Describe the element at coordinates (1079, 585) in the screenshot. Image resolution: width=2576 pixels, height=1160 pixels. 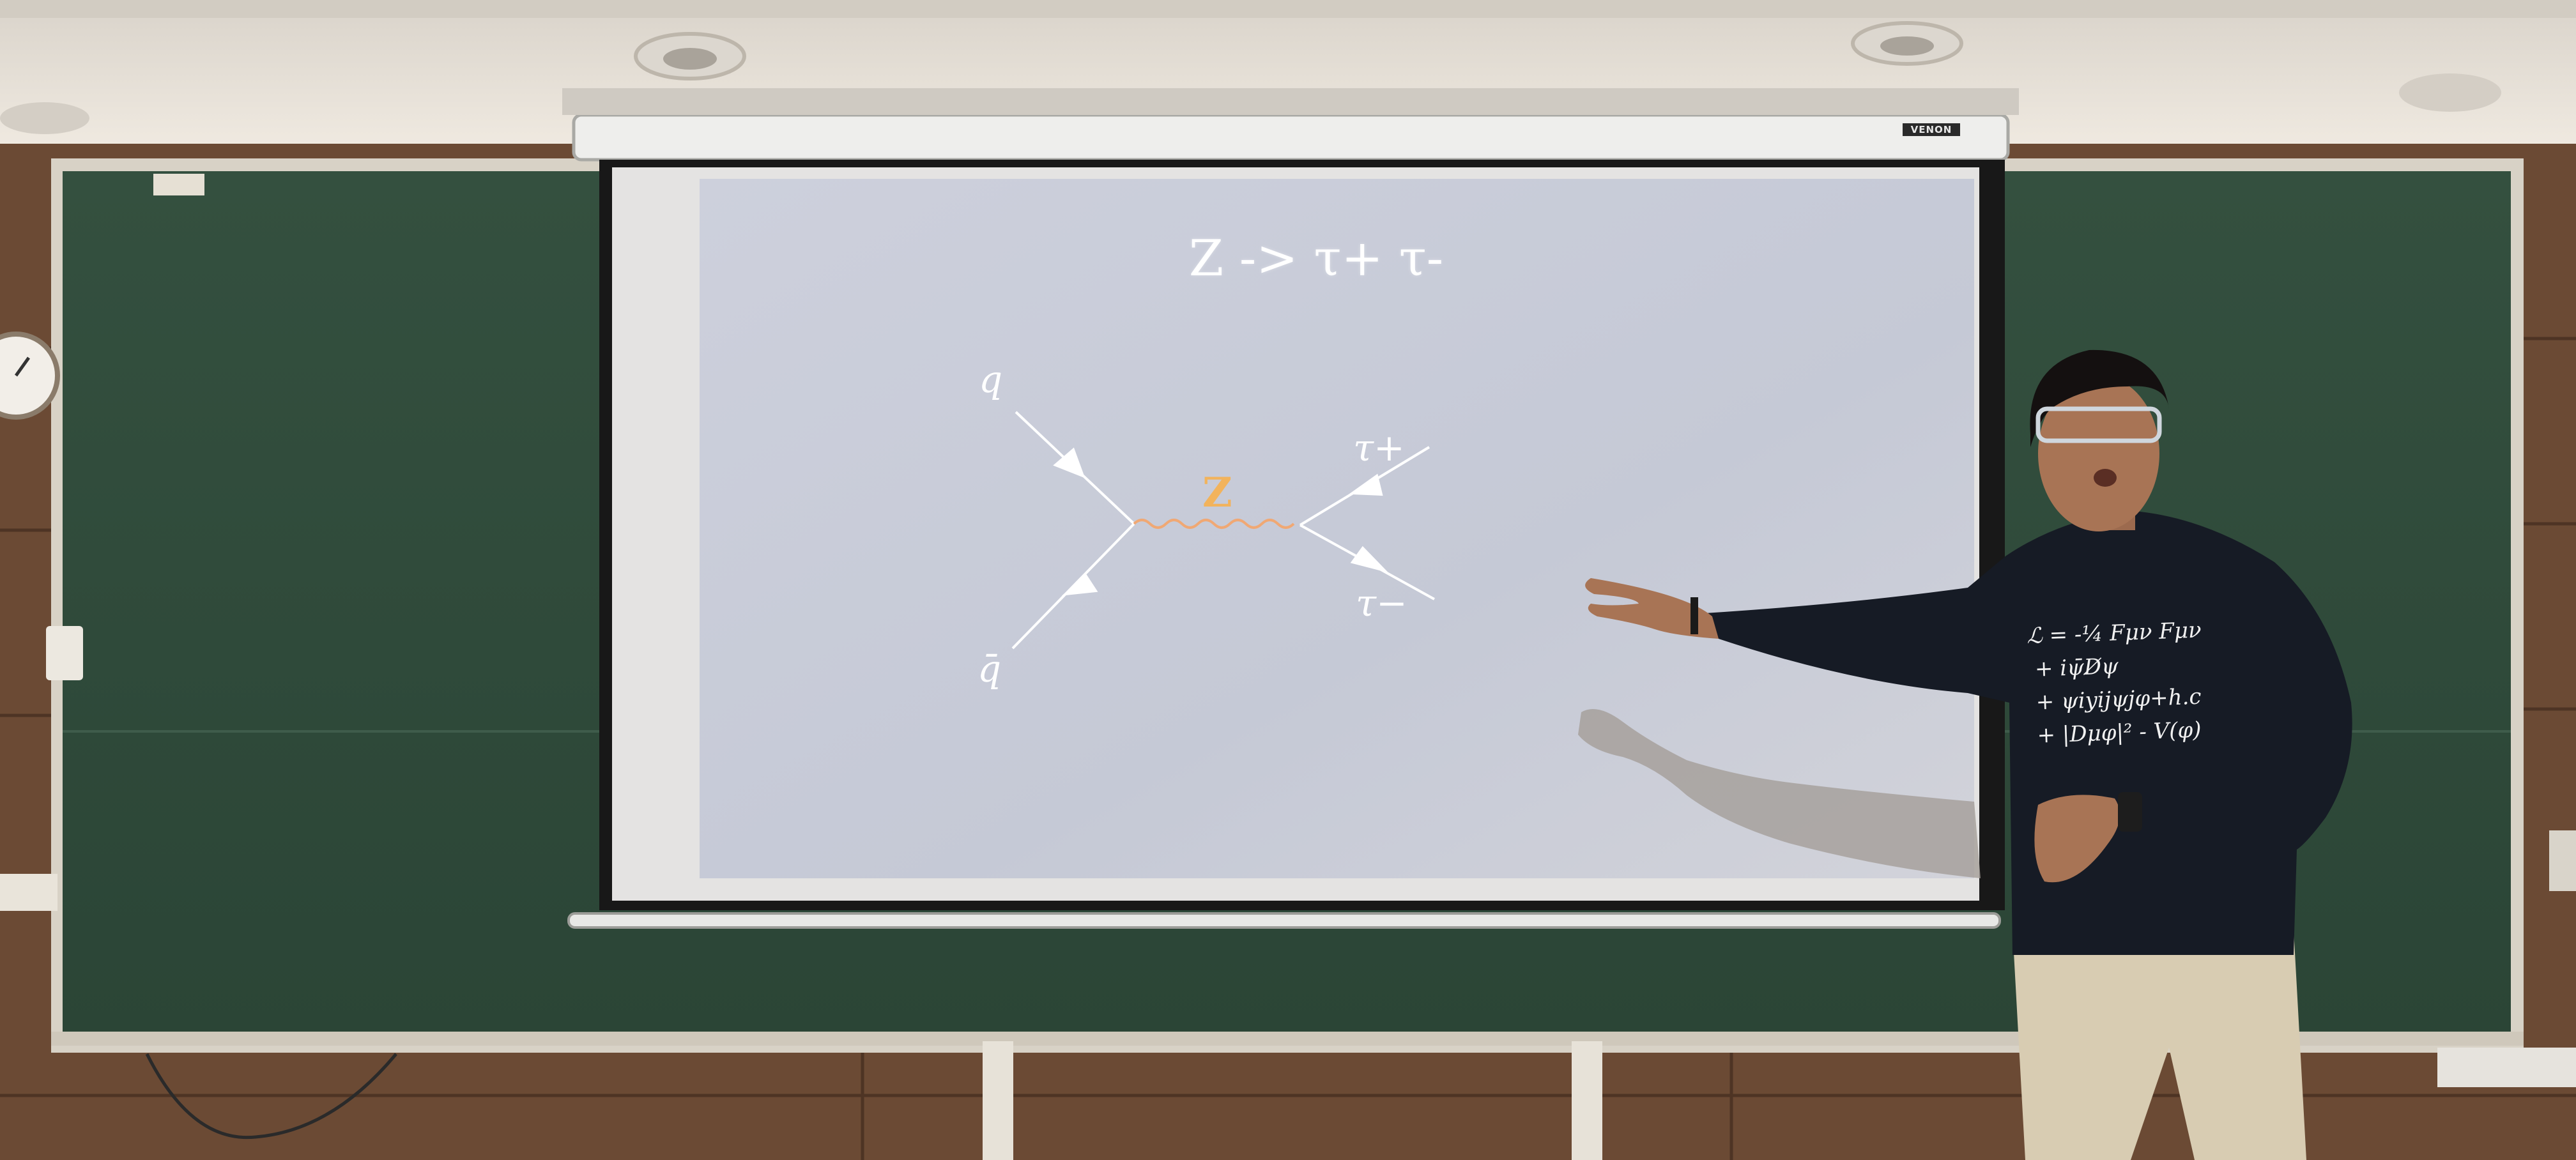
I see `antiquark-arrow` at that location.